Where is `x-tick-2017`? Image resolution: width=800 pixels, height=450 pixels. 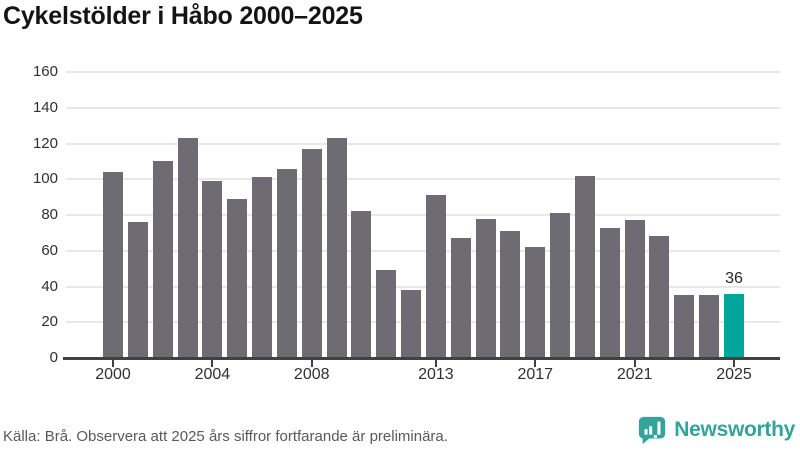
x-tick-2017 is located at coordinates (535, 363).